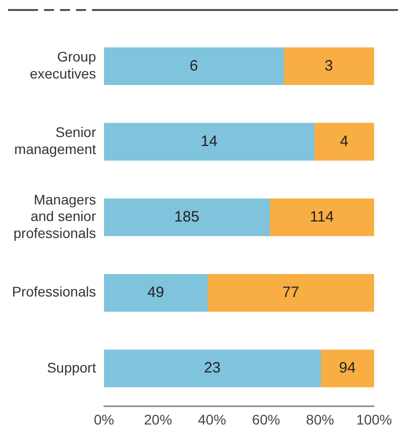  What do you see at coordinates (71, 367) in the screenshot?
I see `y-tick-label: Support` at bounding box center [71, 367].